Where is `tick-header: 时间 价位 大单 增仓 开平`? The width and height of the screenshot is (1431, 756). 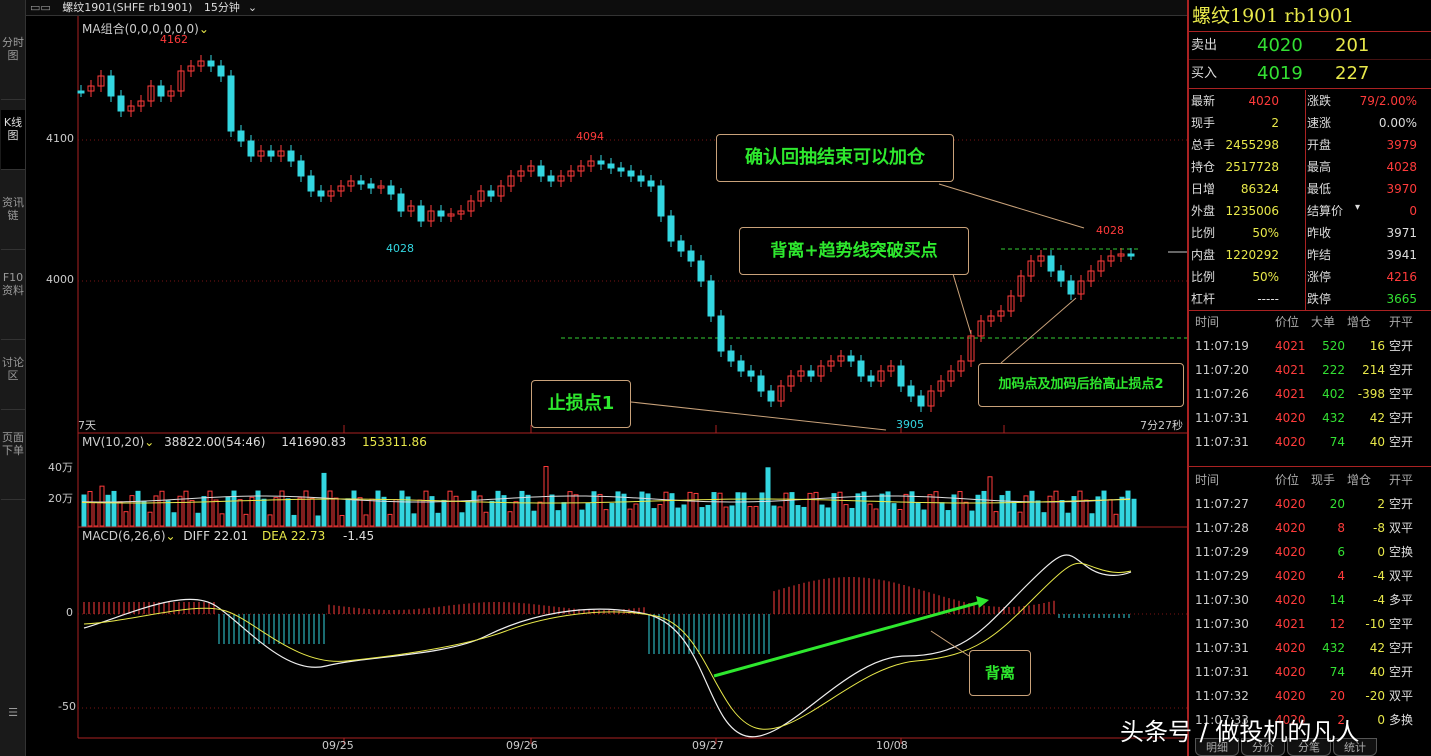
tick-header: 时间 价位 大单 增仓 开平 is located at coordinates (1310, 322).